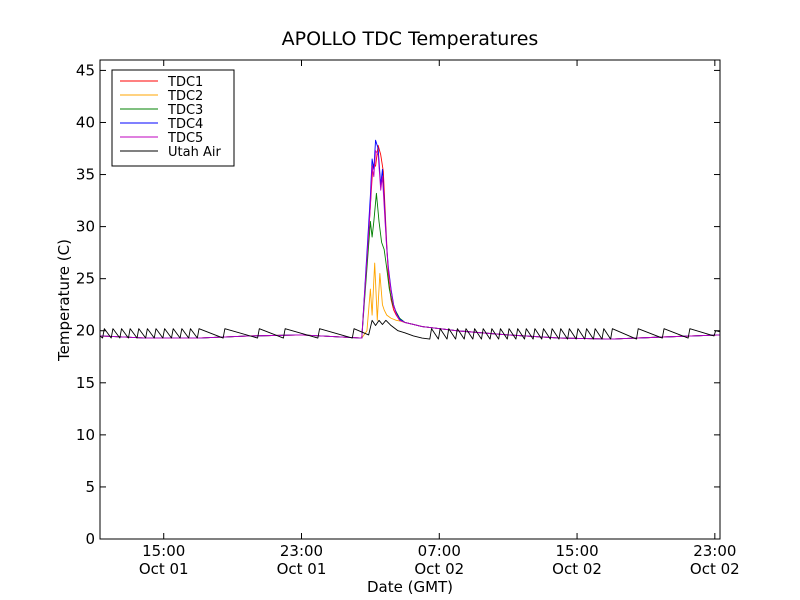 The image size is (800, 600). I want to click on y-tick-label: 40, so click(85, 122).